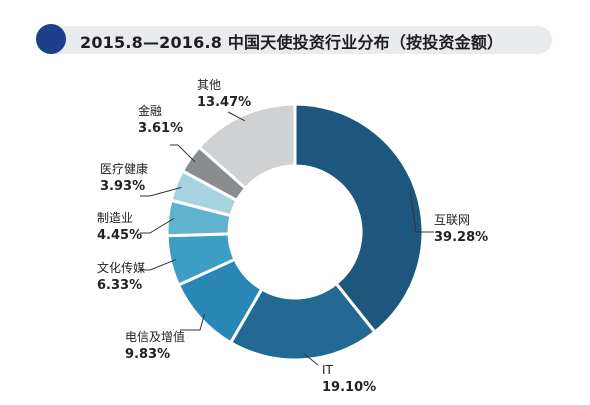 Image resolution: width=590 pixels, height=405 pixels. Describe the element at coordinates (461, 237) in the screenshot. I see `slice-value-label-0: 39.28%` at that location.